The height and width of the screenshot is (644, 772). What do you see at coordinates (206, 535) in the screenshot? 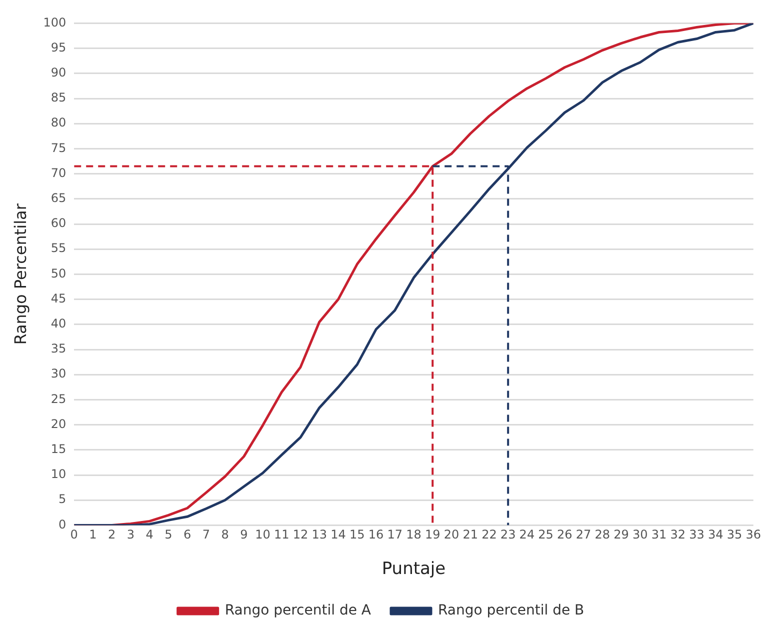
I see `x-tick-label: 7` at bounding box center [206, 535].